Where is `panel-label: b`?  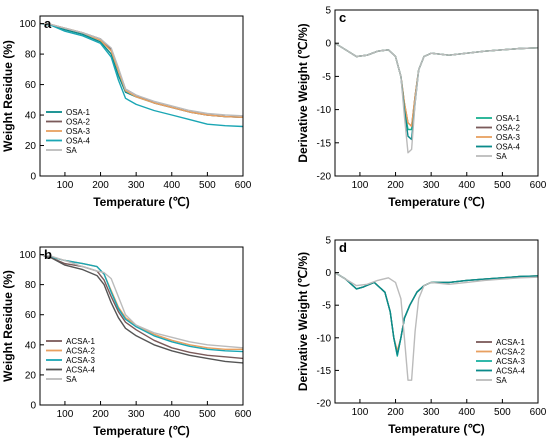
panel-label: b is located at coordinates (48, 254).